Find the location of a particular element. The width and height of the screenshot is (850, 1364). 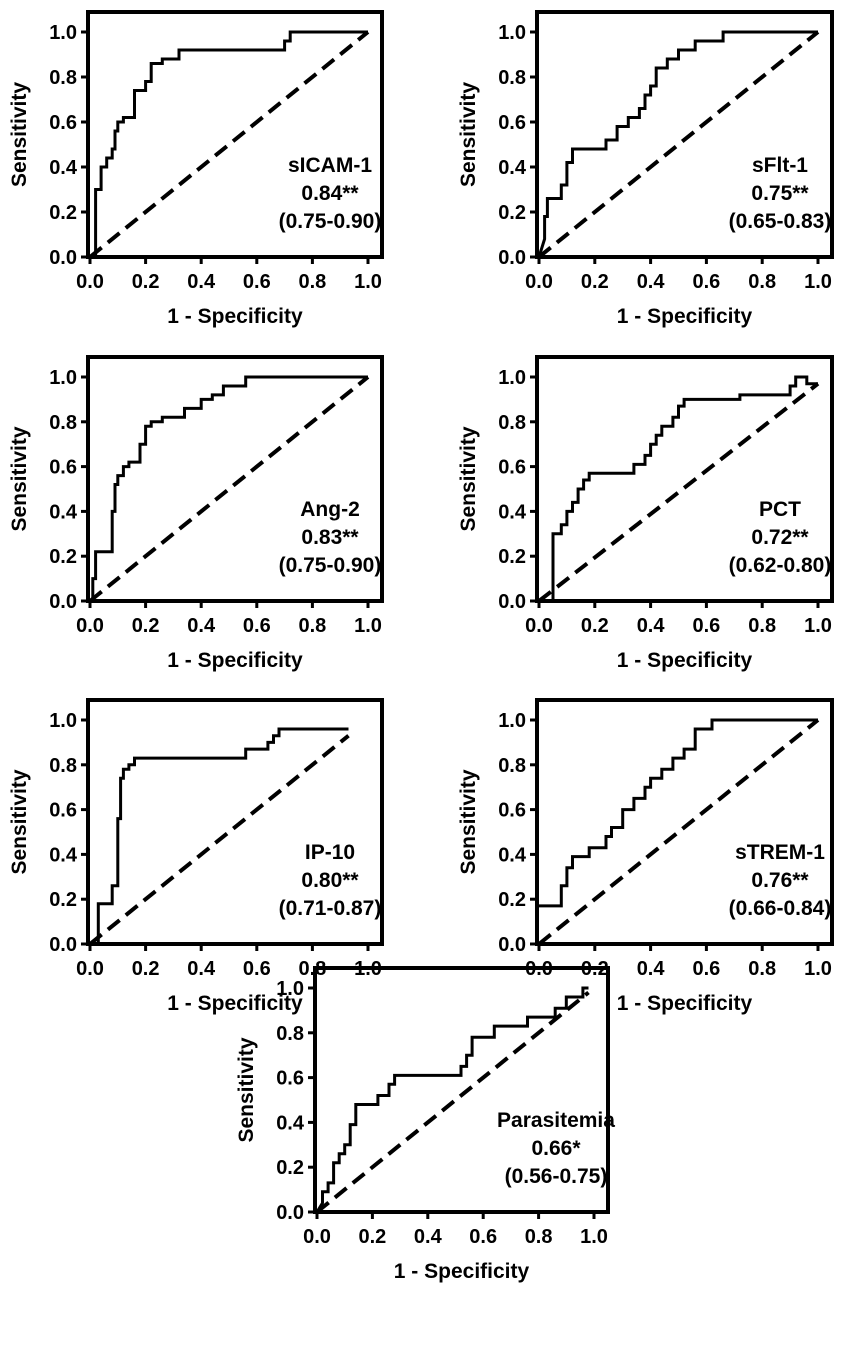

auc-label: 0.76** is located at coordinates (780, 880).